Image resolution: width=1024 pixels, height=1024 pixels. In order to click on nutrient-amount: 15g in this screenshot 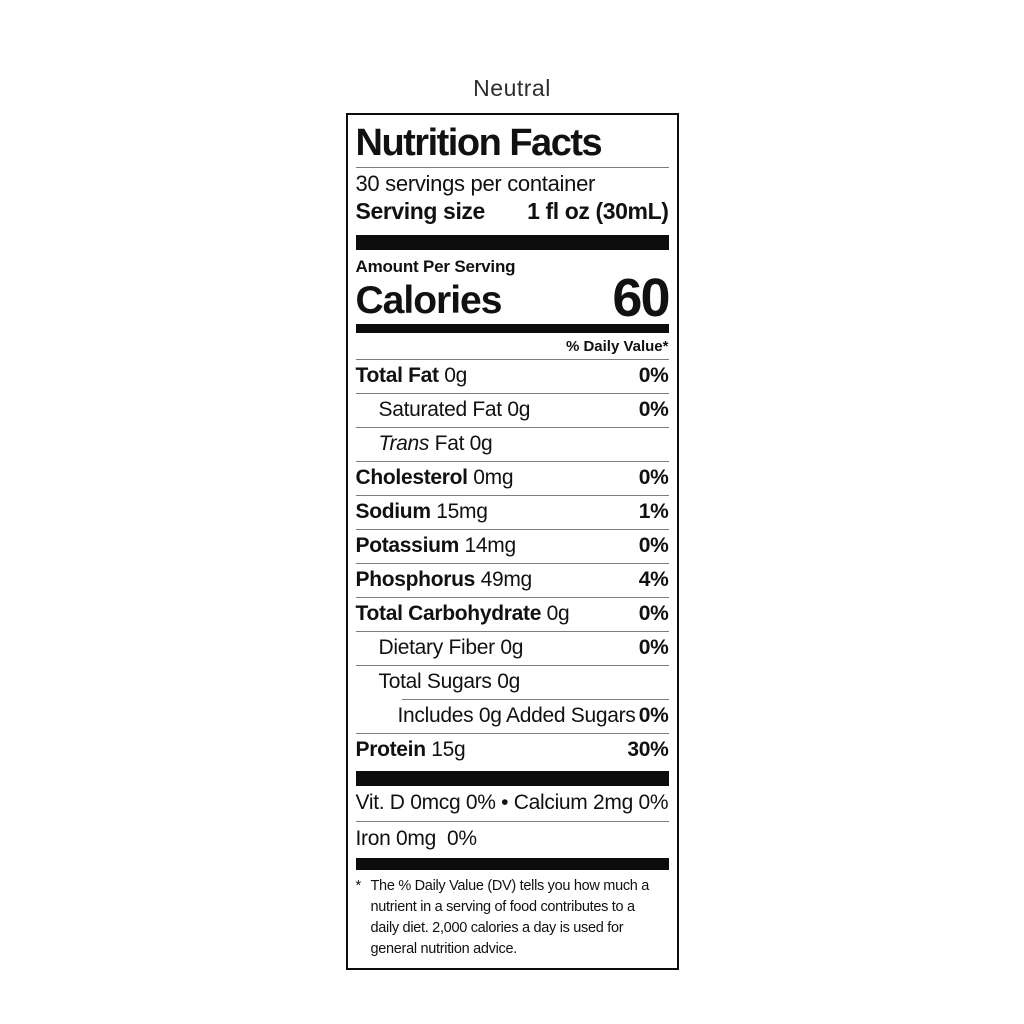, I will do `click(448, 750)`.